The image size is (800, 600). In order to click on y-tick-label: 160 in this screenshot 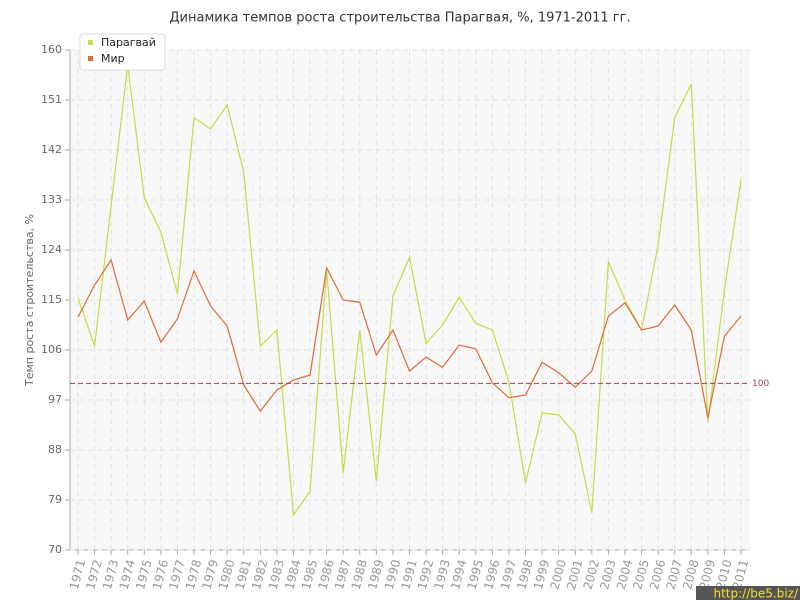, I will do `click(51, 49)`.